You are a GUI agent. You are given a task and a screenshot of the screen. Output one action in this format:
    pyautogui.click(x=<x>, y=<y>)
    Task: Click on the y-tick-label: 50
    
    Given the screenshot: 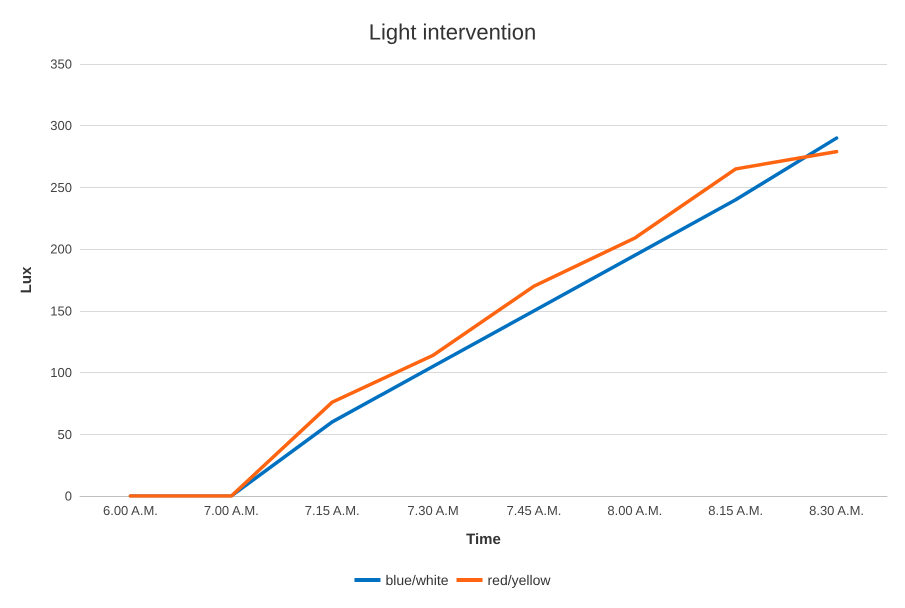 What is the action you would take?
    pyautogui.click(x=65, y=434)
    